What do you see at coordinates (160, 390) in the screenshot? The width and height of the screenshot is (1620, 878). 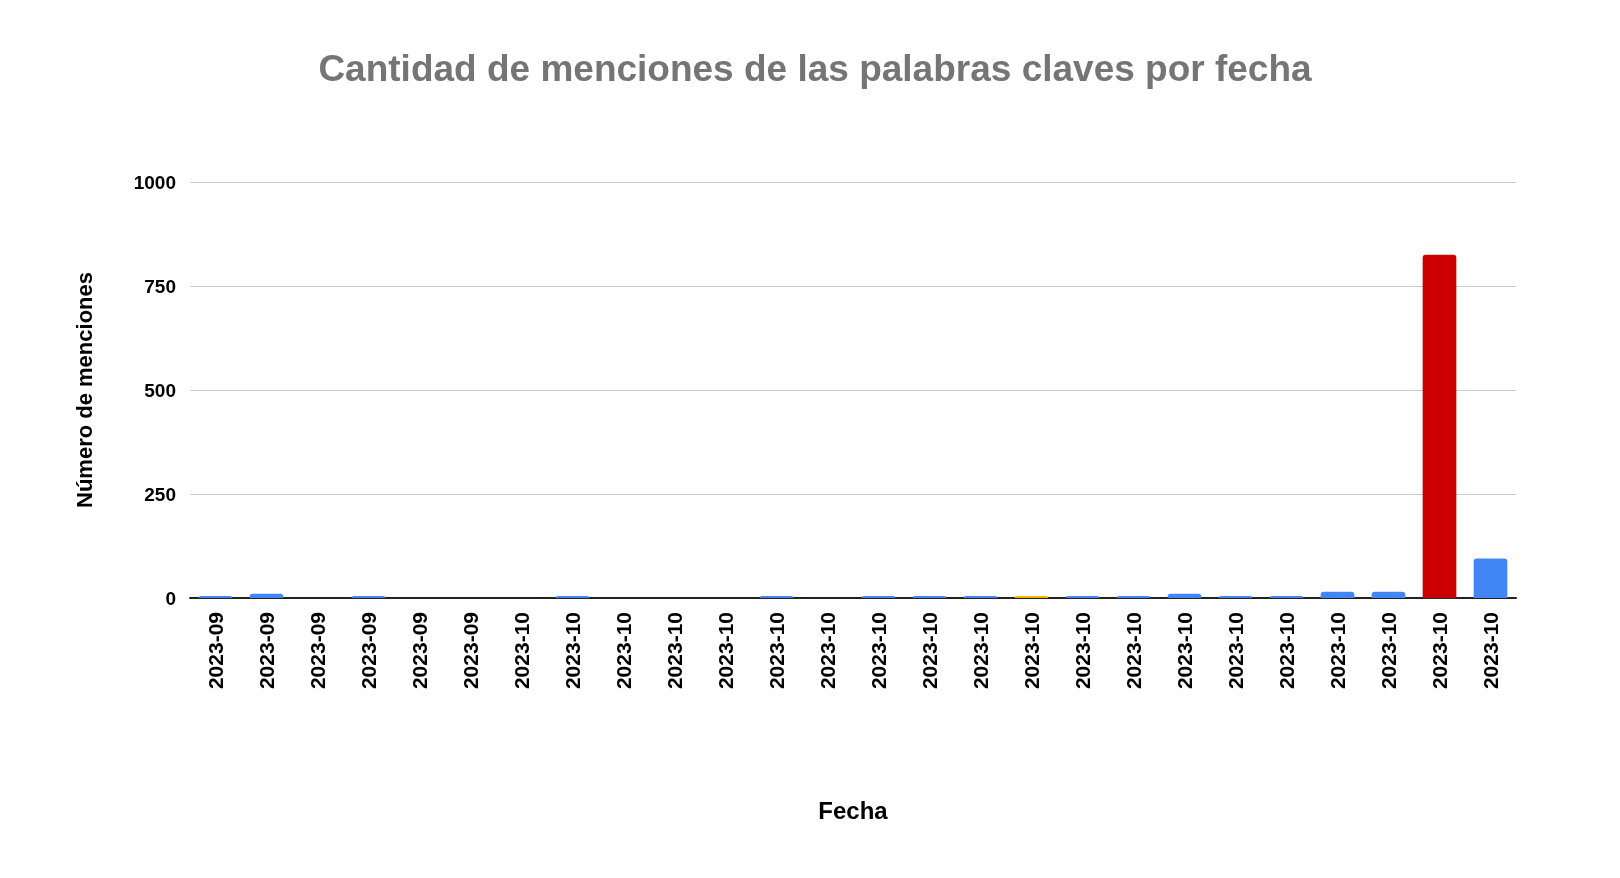 I see `y-tick-label: 500` at bounding box center [160, 390].